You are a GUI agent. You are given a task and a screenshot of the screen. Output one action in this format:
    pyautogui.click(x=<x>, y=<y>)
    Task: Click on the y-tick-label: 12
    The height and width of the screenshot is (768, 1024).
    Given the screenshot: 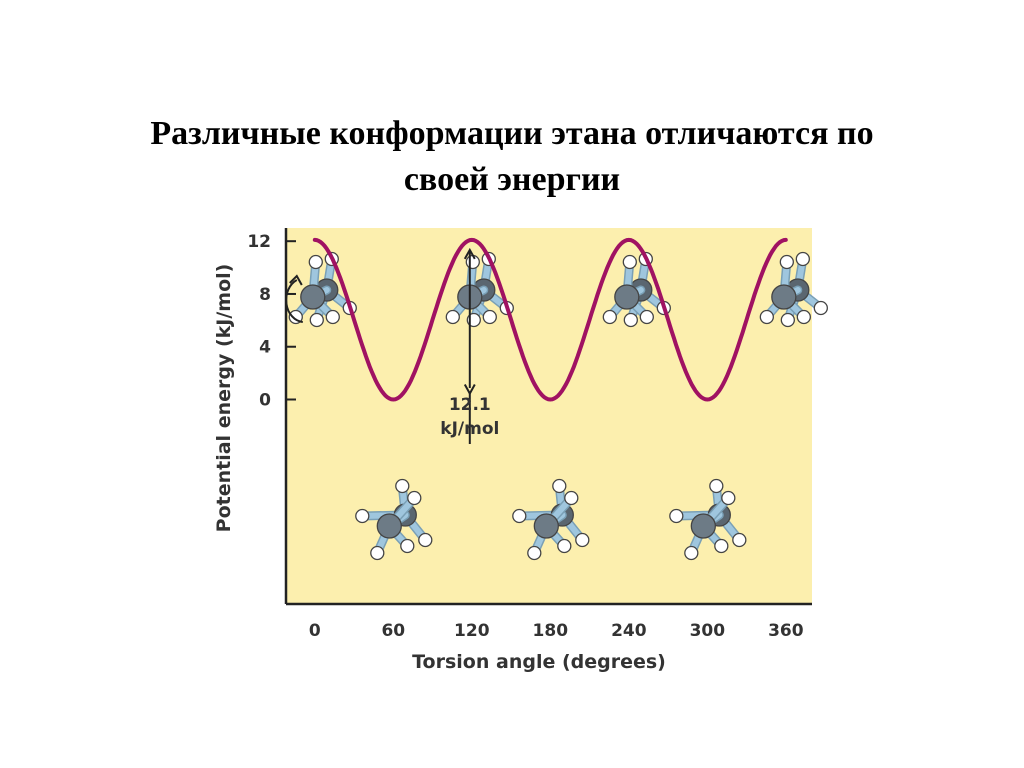 What is the action you would take?
    pyautogui.click(x=259, y=242)
    